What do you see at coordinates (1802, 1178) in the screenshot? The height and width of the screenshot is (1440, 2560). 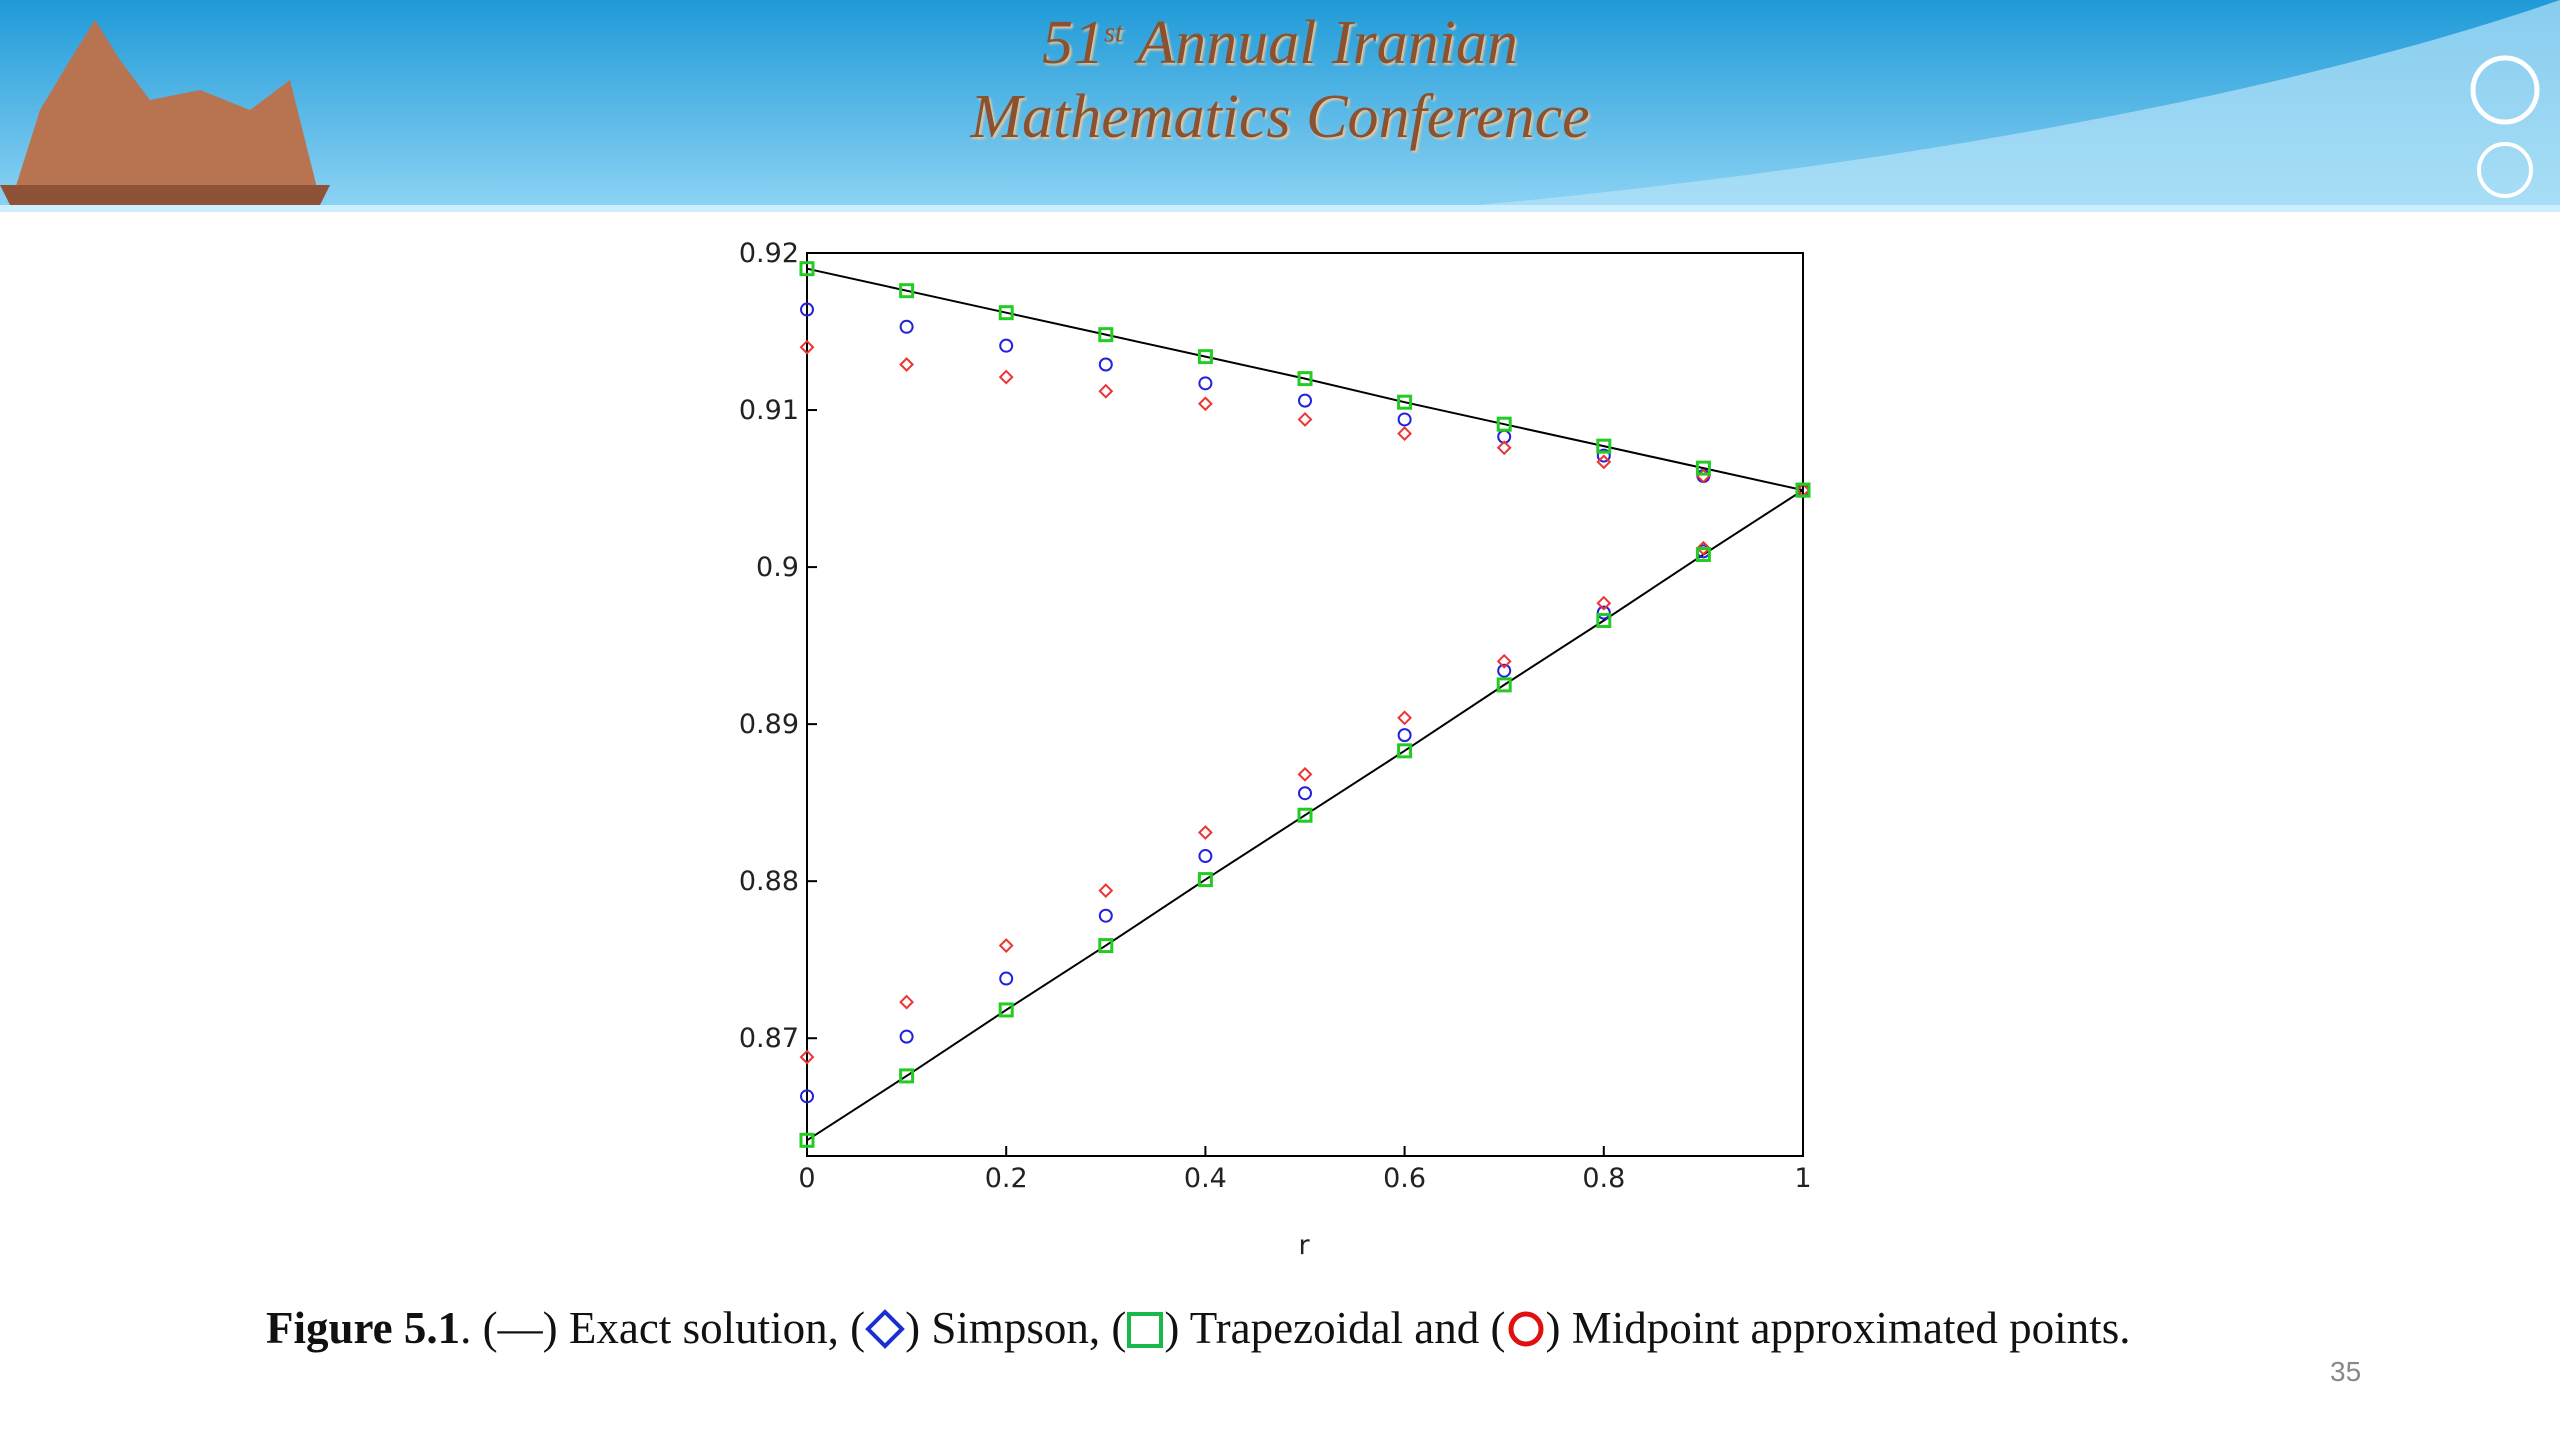 I see `x-tick-label: 1` at bounding box center [1802, 1178].